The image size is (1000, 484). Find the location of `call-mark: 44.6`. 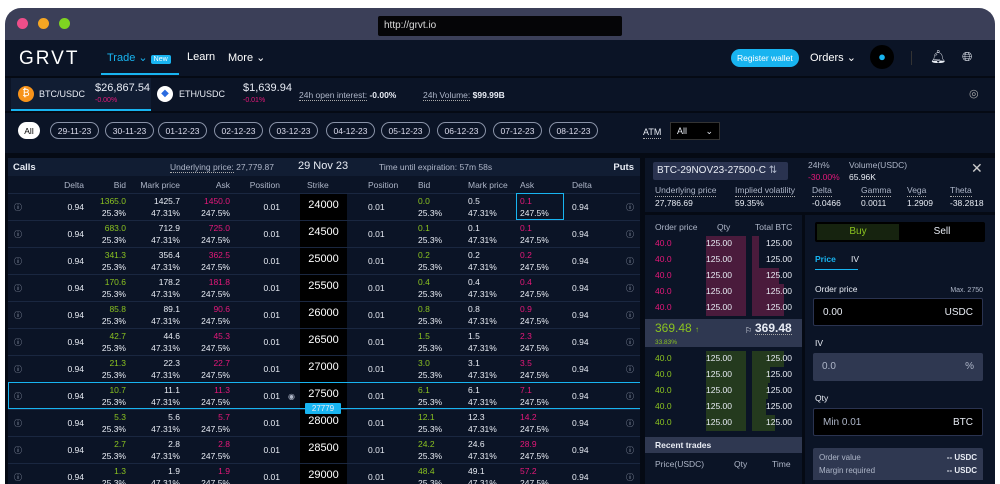

call-mark: 44.6 is located at coordinates (171, 336).